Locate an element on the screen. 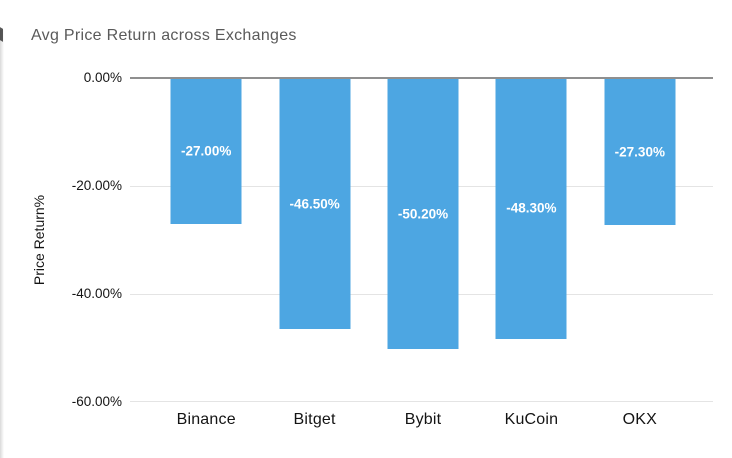  gridline is located at coordinates (421, 401).